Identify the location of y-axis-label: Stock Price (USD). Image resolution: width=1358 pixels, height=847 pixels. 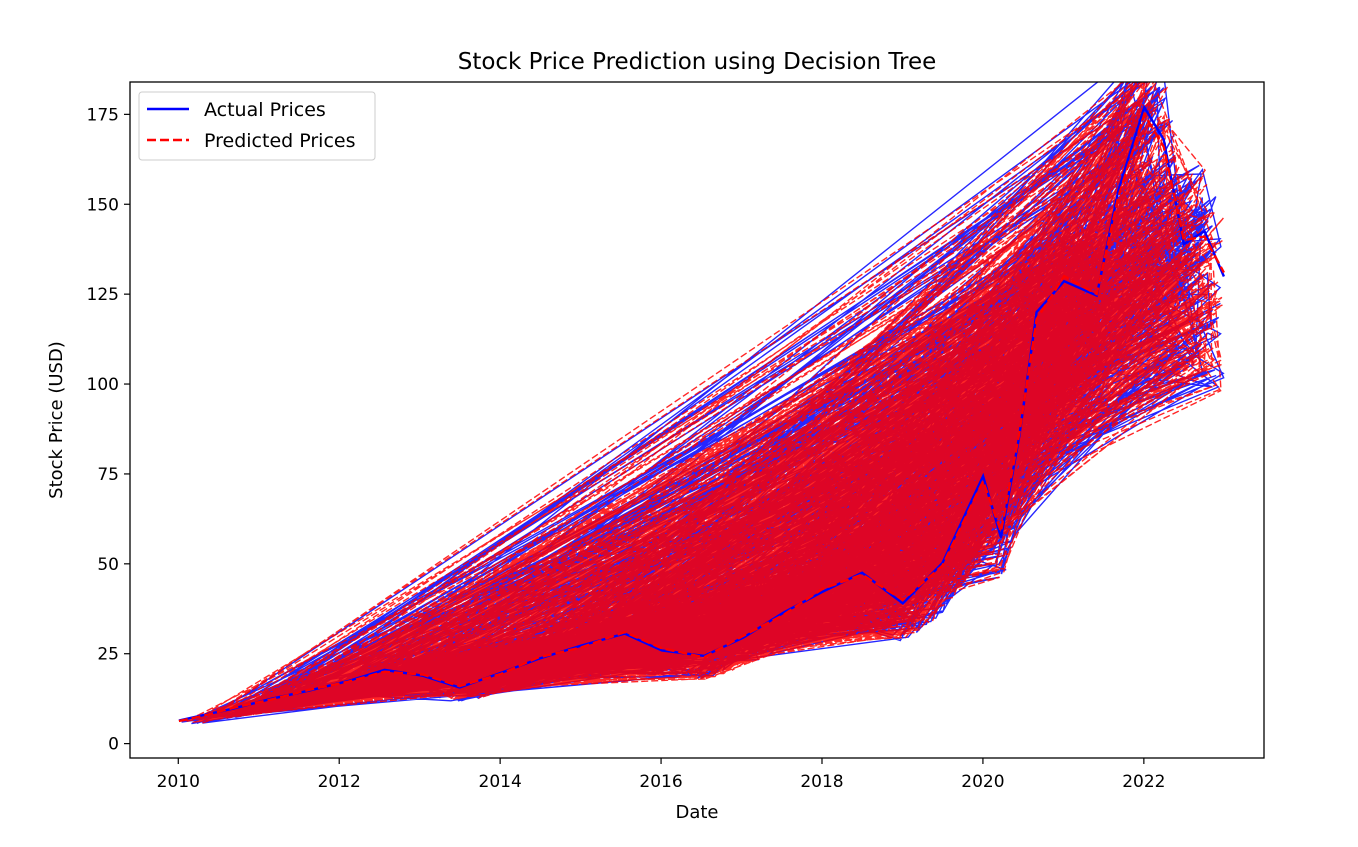
(56, 420).